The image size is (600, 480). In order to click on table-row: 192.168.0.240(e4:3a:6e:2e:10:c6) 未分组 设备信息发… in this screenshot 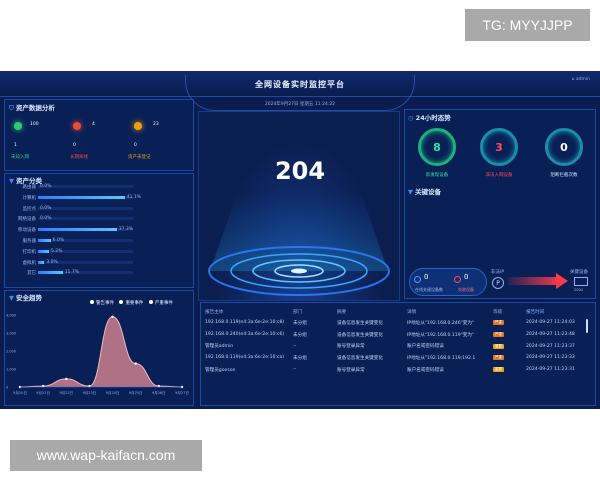, I will do `click(396, 335)`.